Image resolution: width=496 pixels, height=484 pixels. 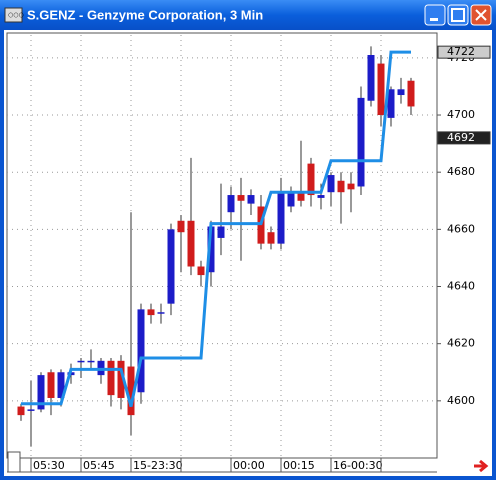 What do you see at coordinates (461, 137) in the screenshot?
I see `price-marker-label: 4692` at bounding box center [461, 137].